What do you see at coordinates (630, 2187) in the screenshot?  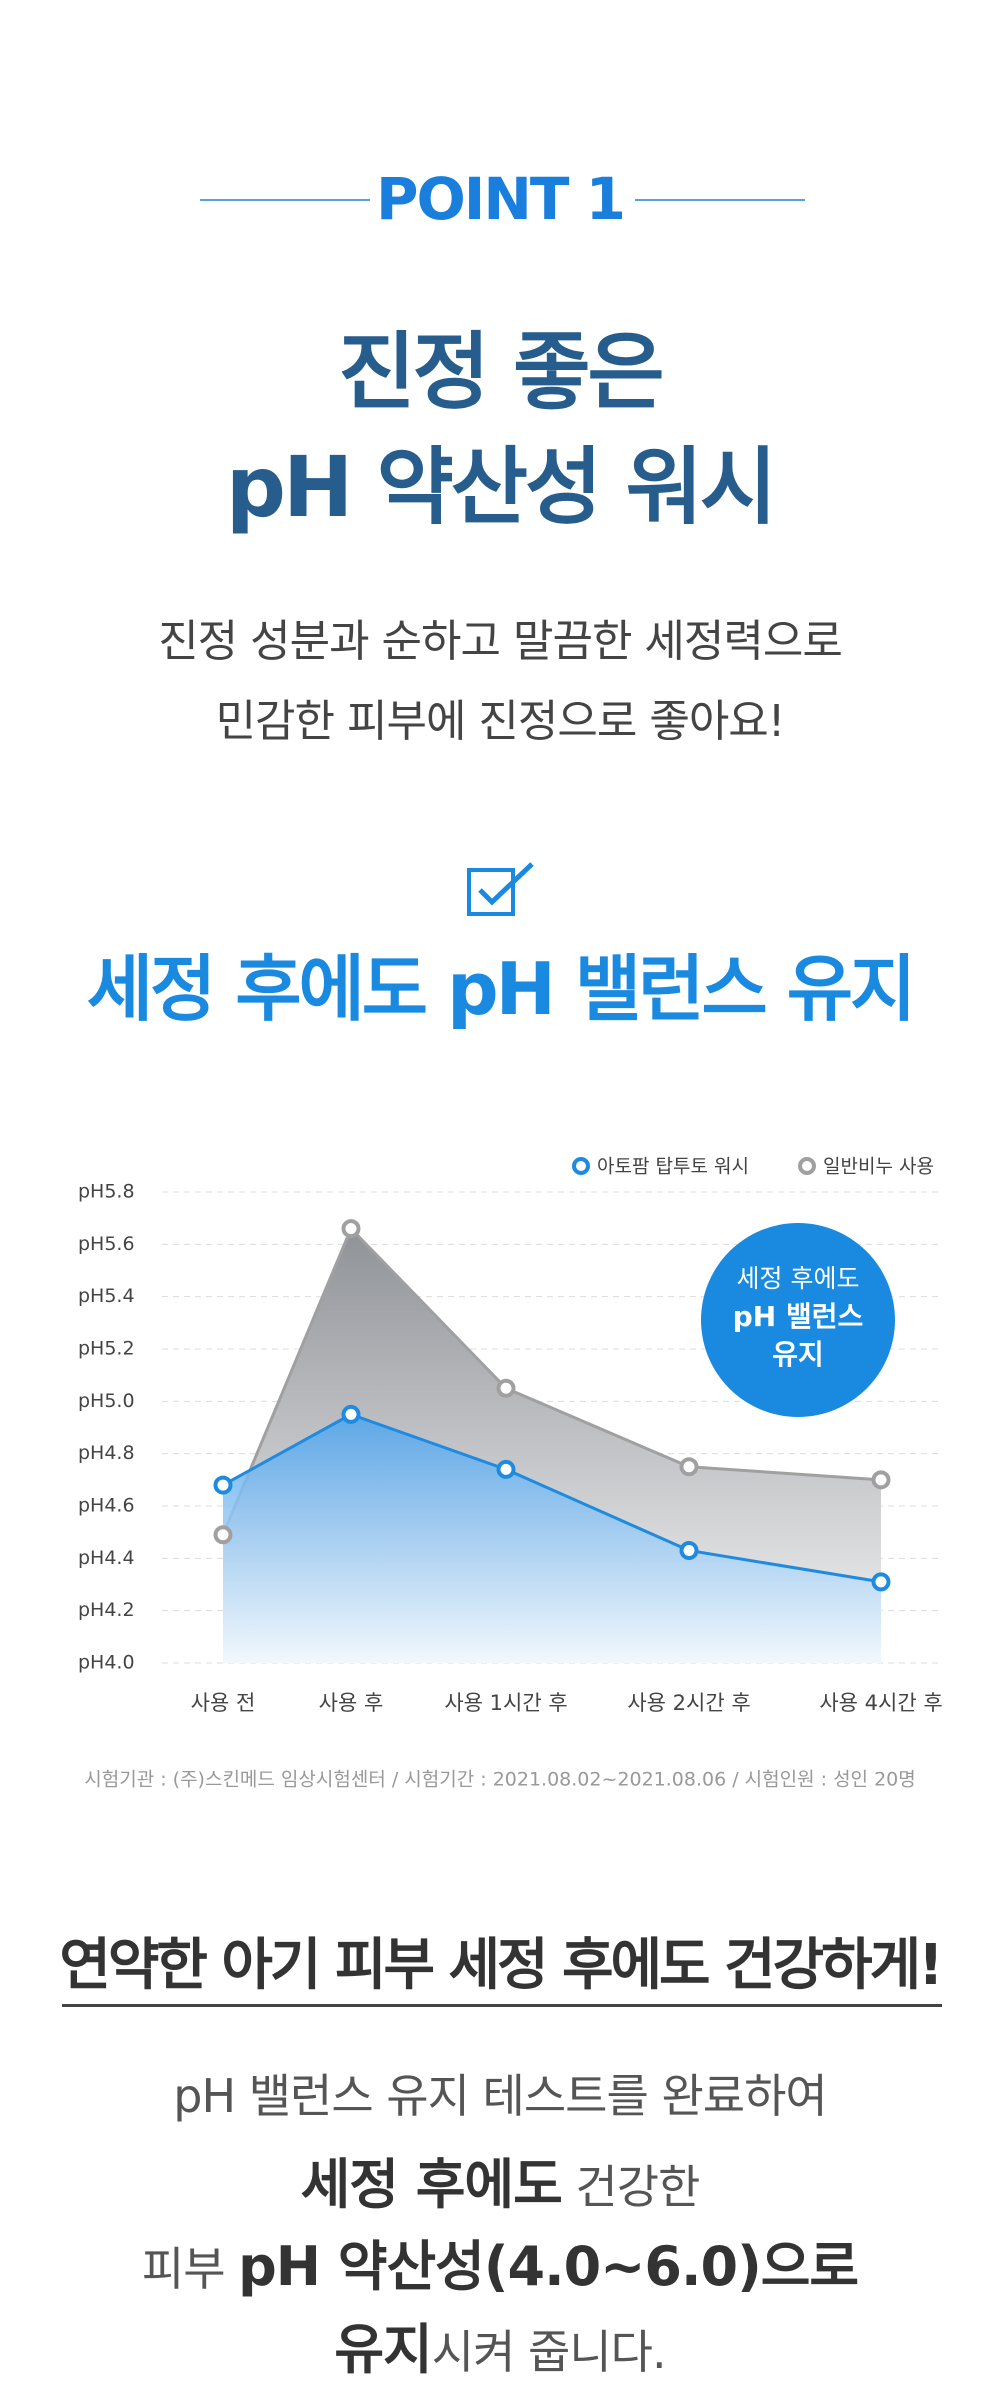 I see `body-text: 건강한` at bounding box center [630, 2187].